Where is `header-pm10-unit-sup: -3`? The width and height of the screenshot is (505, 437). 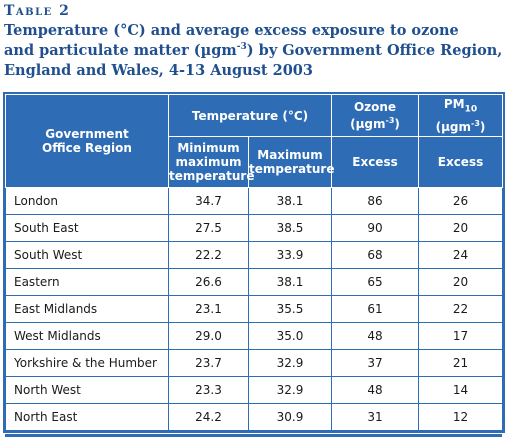 header-pm10-unit-sup: -3 is located at coordinates (475, 123).